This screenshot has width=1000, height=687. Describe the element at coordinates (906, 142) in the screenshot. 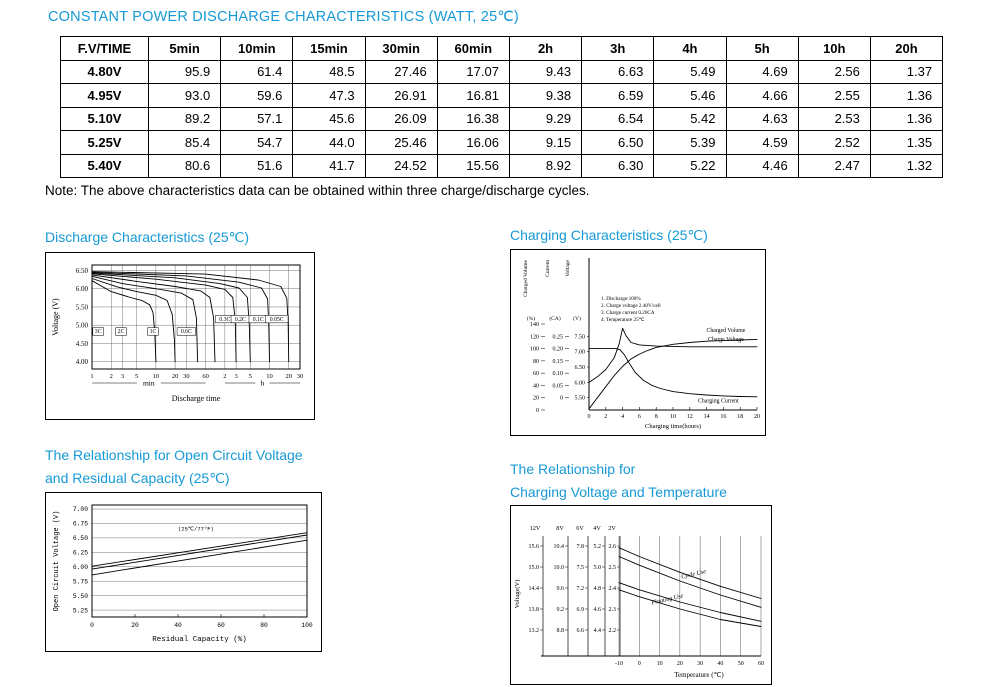

I see `cell-value: 1.35` at that location.